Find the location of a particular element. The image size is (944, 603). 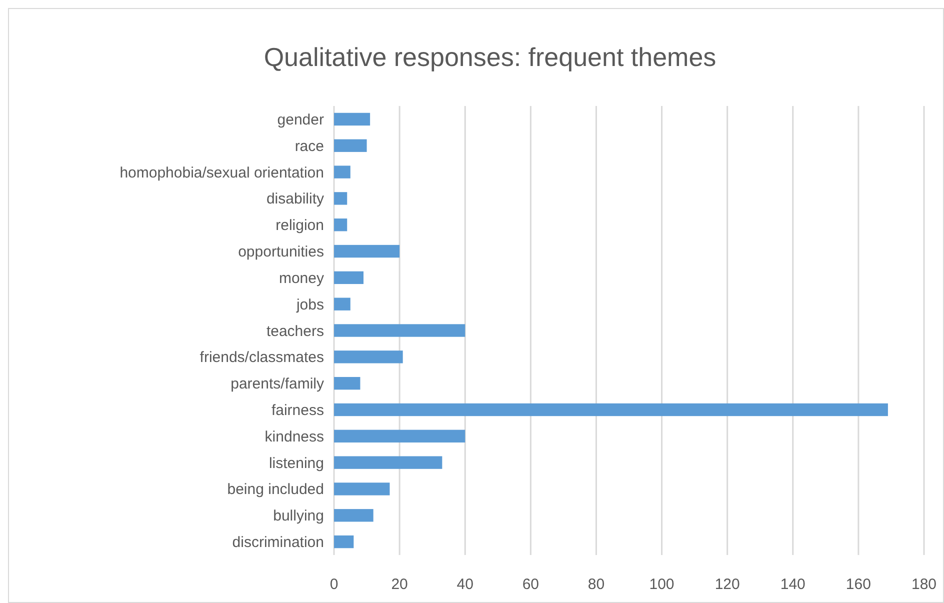

y-tick-label: religion is located at coordinates (300, 225).